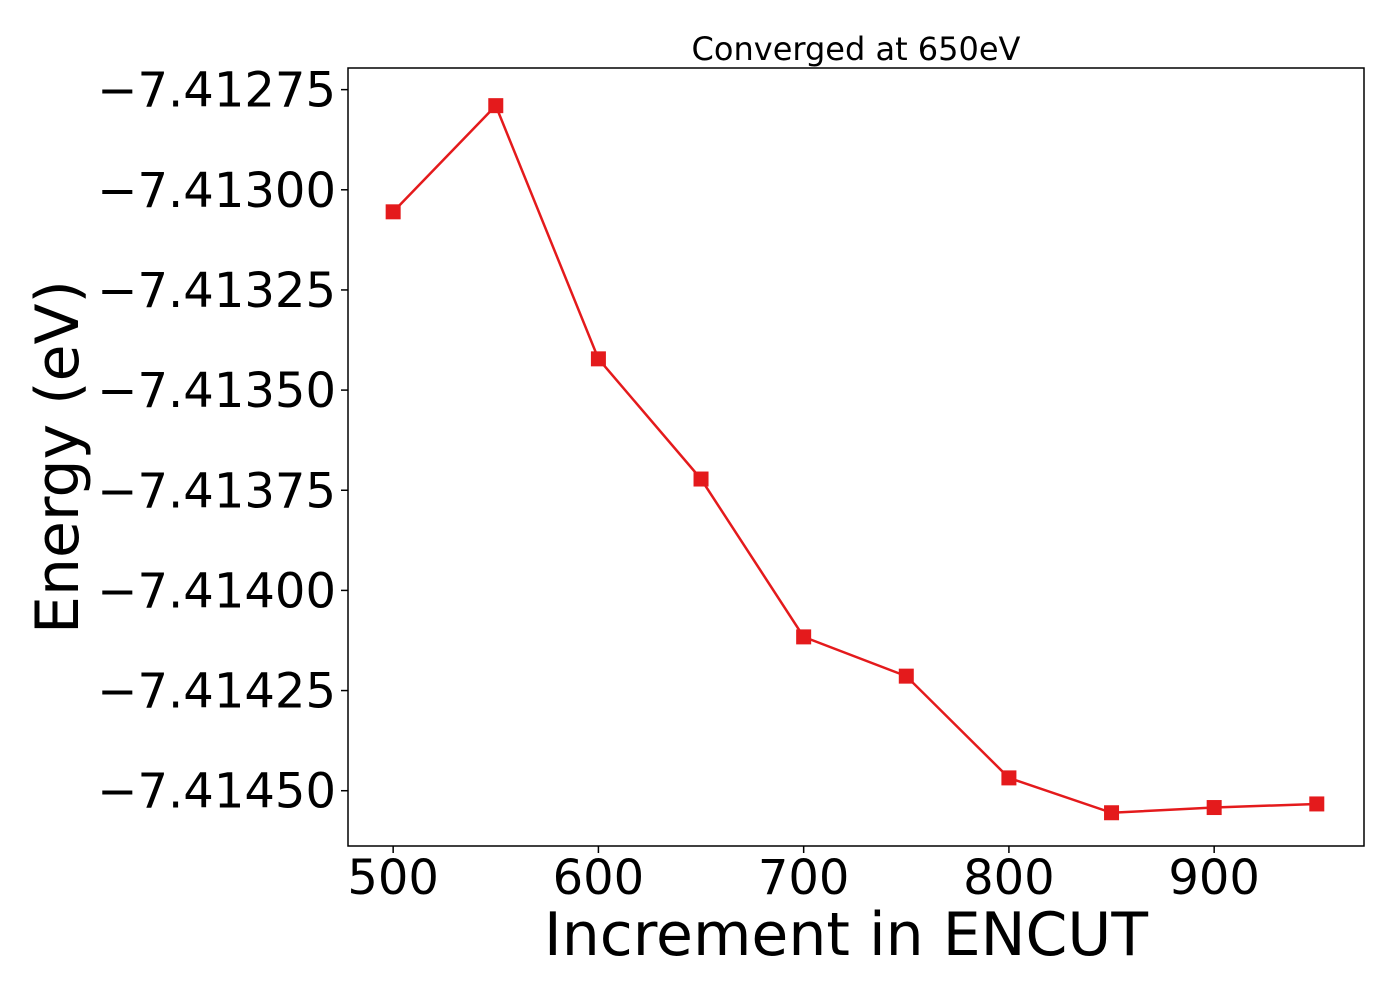  I want to click on y-tick-label: −7.41325, so click(216, 291).